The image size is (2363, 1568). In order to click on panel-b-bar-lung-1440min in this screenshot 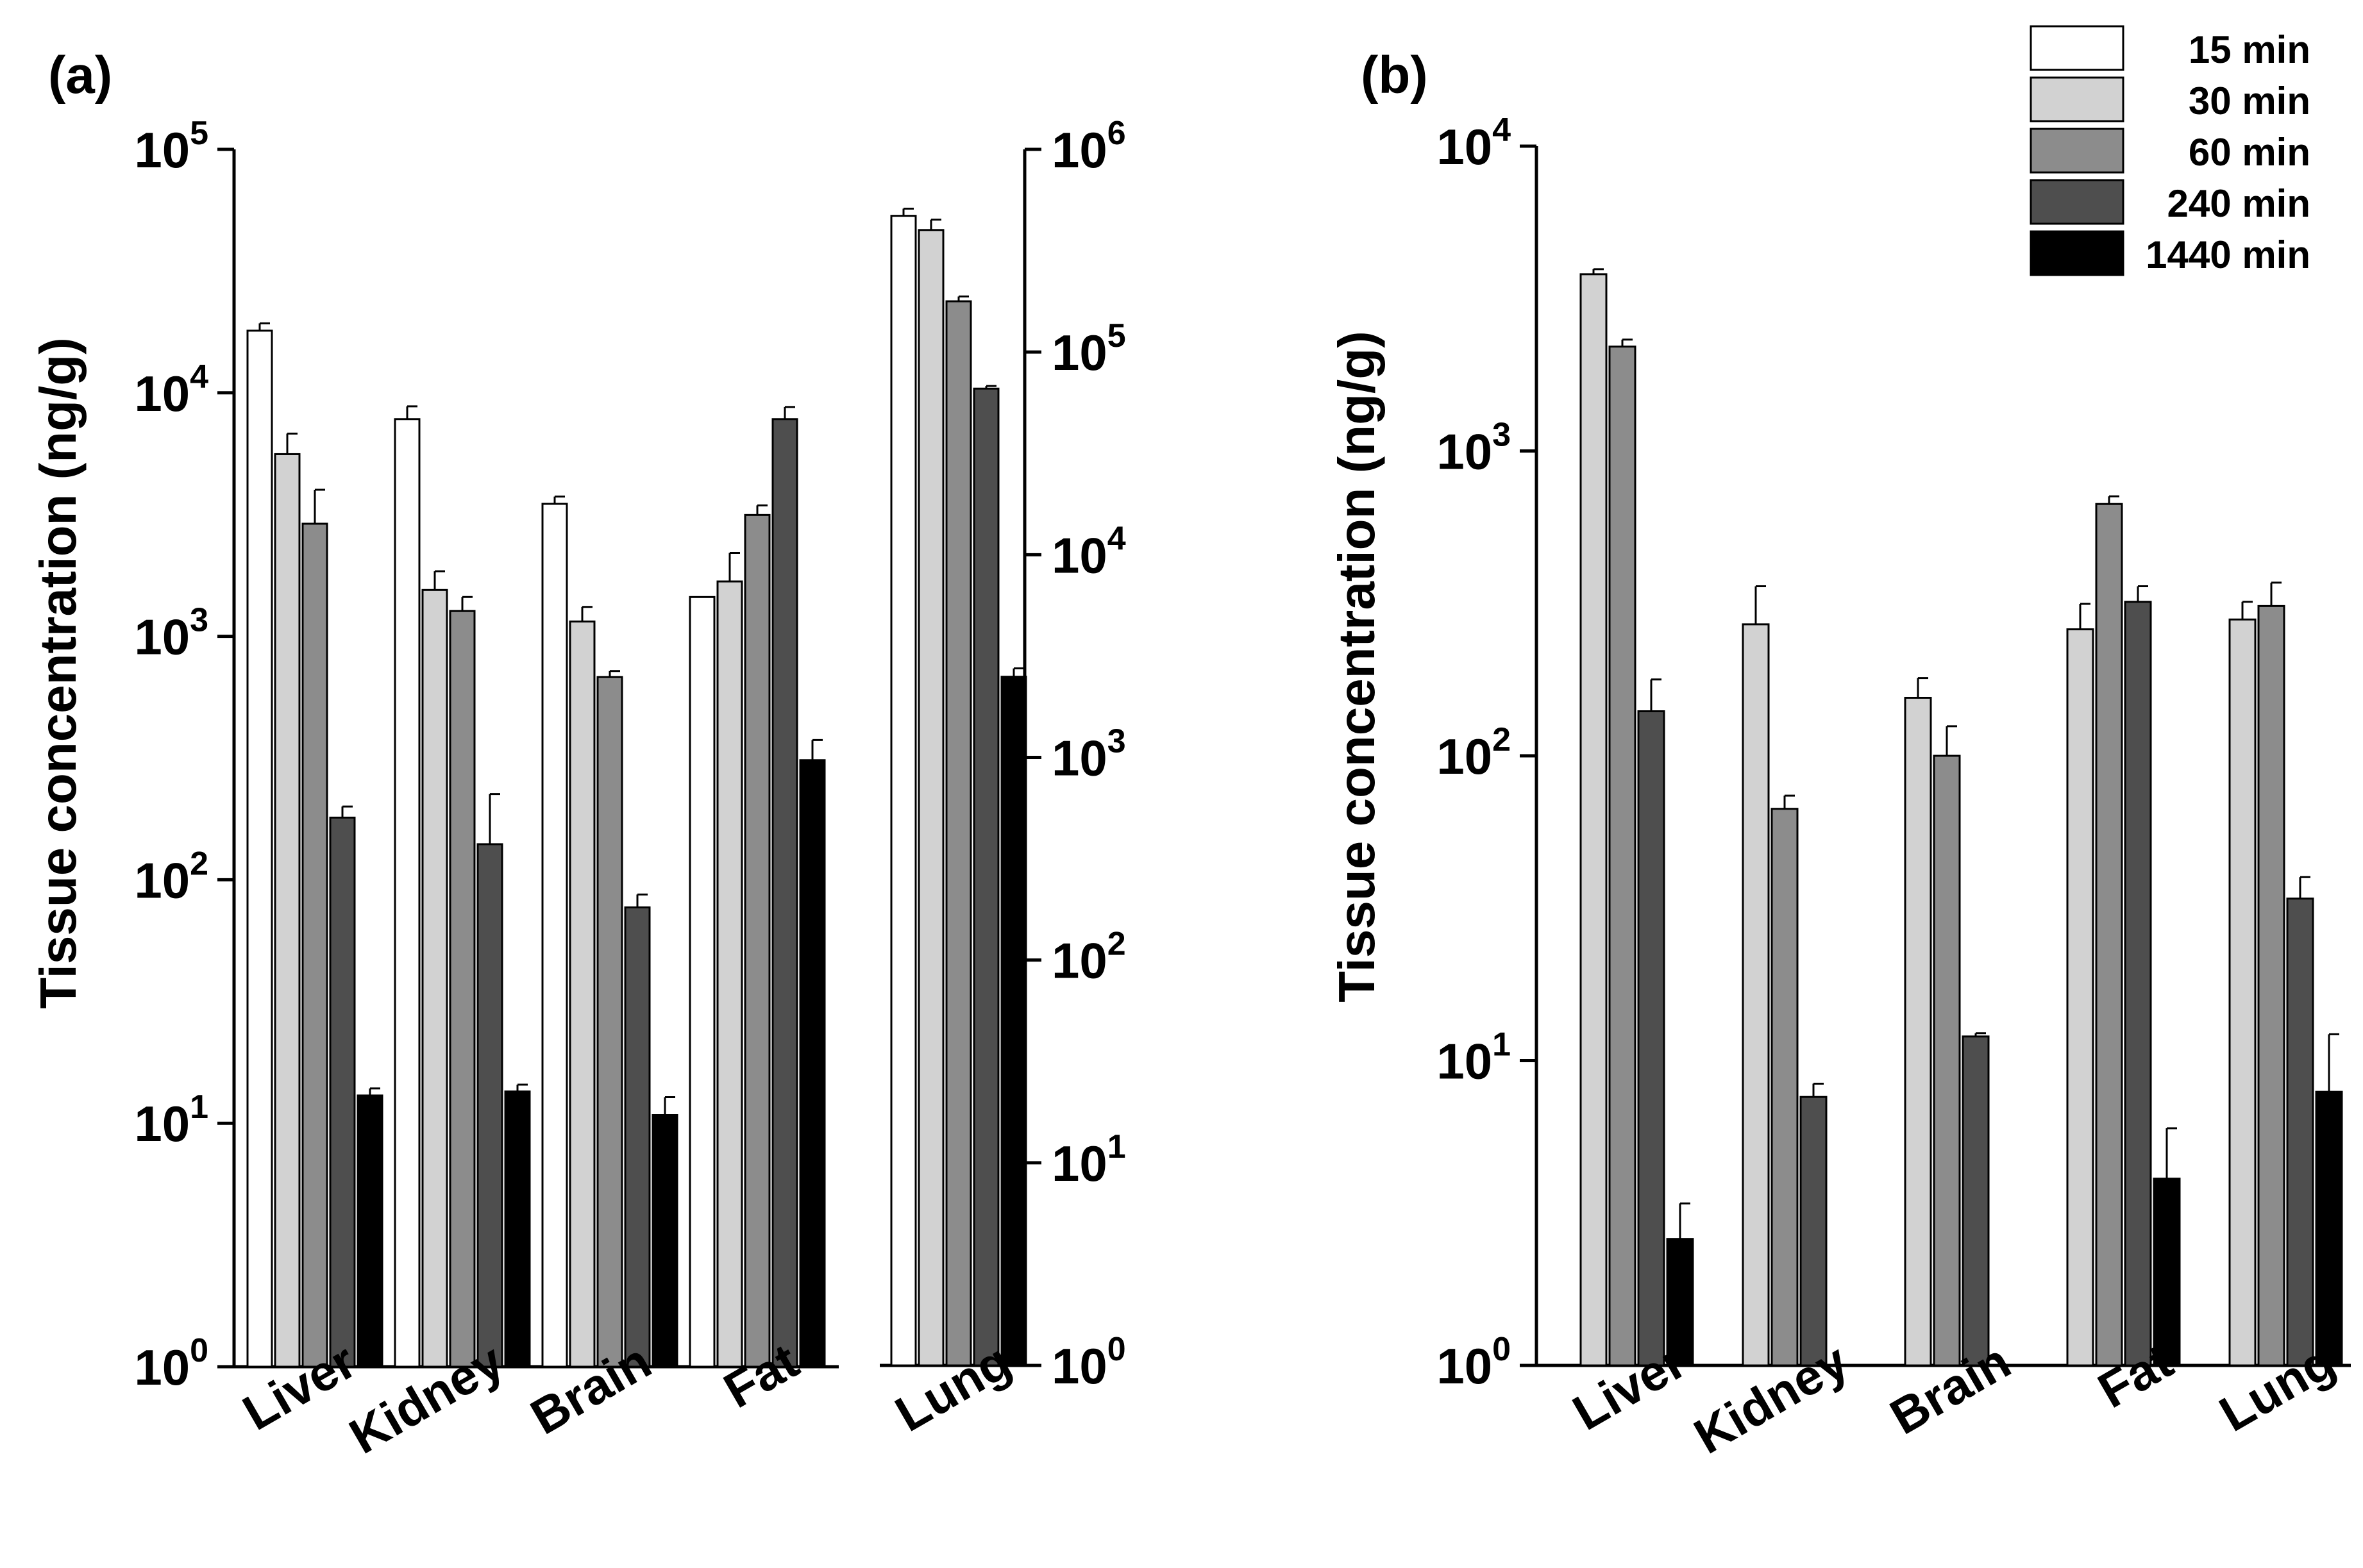, I will do `click(2329, 1228)`.